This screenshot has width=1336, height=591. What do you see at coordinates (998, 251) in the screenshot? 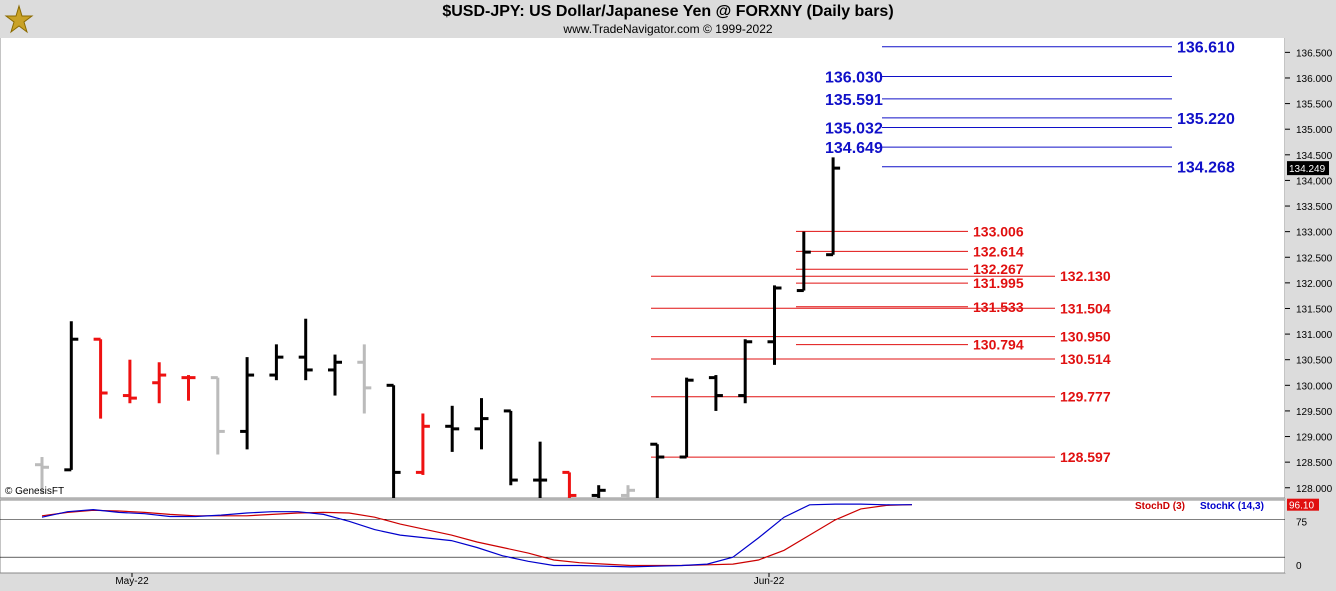
I see `level-label: 132.614` at bounding box center [998, 251].